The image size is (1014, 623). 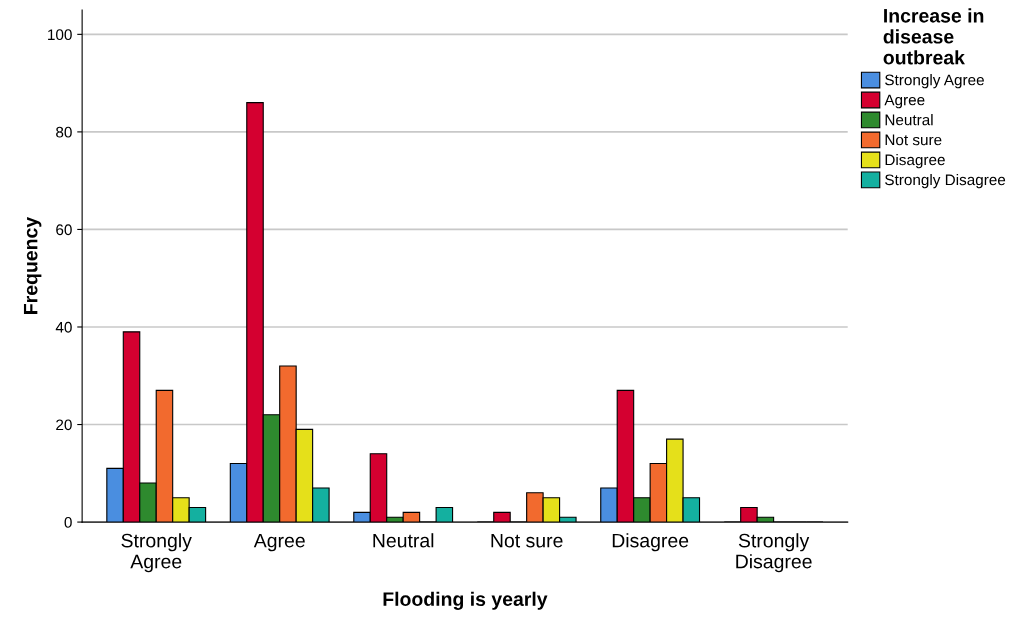 What do you see at coordinates (279, 542) in the screenshot?
I see `x-tick-label: Agree` at bounding box center [279, 542].